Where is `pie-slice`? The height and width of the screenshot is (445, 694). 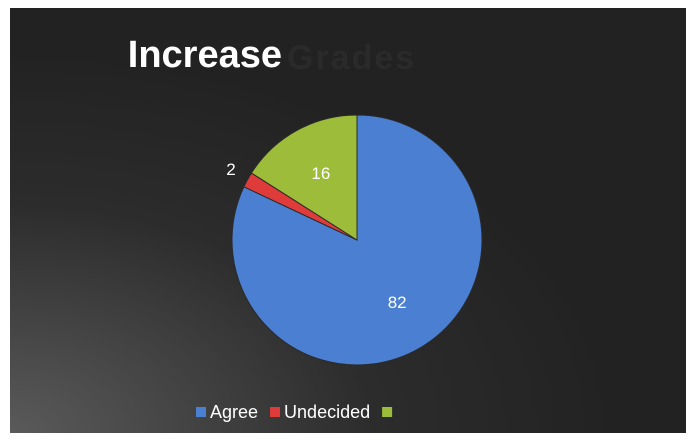
pie-slice is located at coordinates (304, 177).